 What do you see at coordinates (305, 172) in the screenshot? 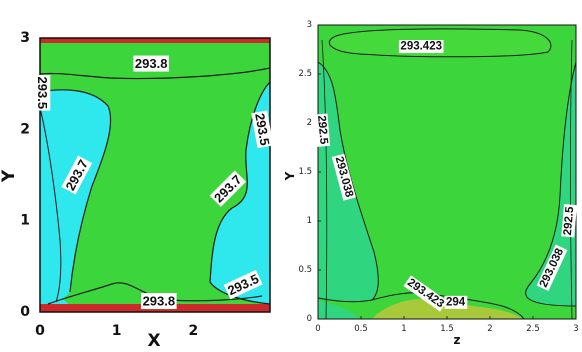
I see `right-y-tick-label: 1.5` at bounding box center [305, 172].